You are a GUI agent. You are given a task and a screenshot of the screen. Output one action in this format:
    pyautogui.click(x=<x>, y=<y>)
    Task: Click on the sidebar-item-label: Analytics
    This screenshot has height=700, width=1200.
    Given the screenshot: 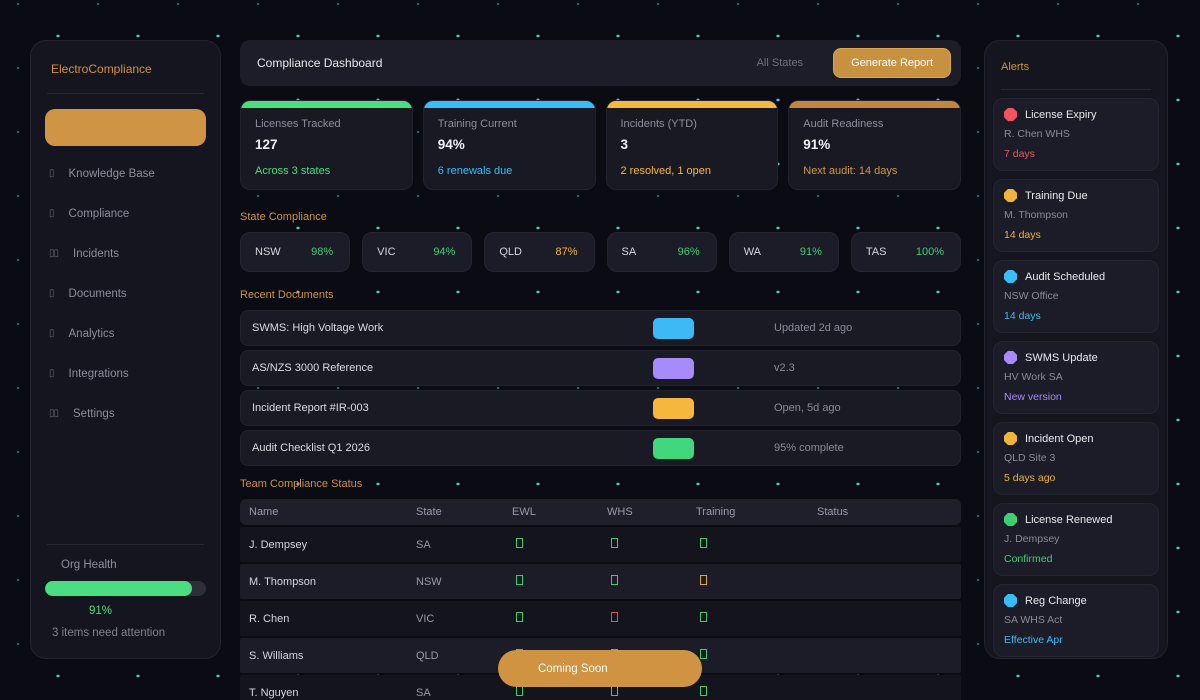 What is the action you would take?
    pyautogui.click(x=91, y=334)
    